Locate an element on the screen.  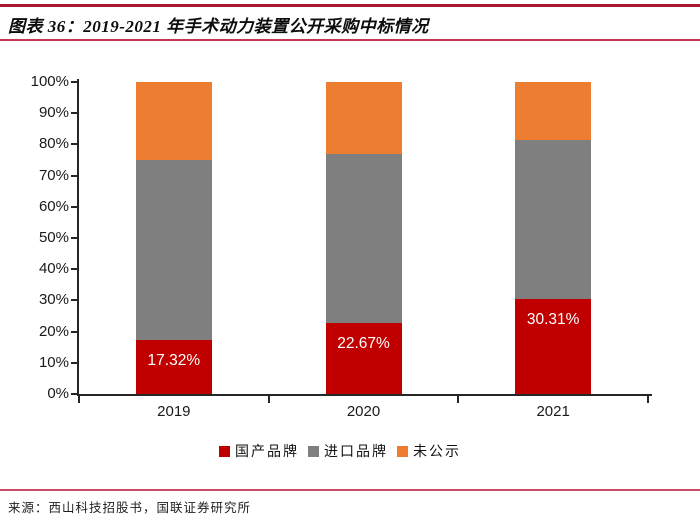
bar-data-label: 22.67% is located at coordinates (363, 344).